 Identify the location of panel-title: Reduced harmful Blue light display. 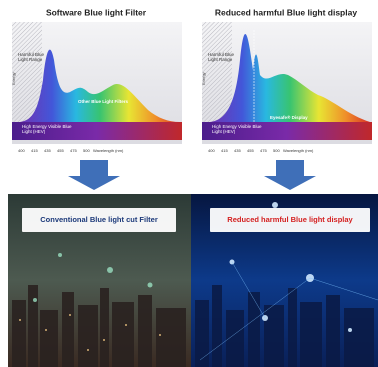
(286, 12).